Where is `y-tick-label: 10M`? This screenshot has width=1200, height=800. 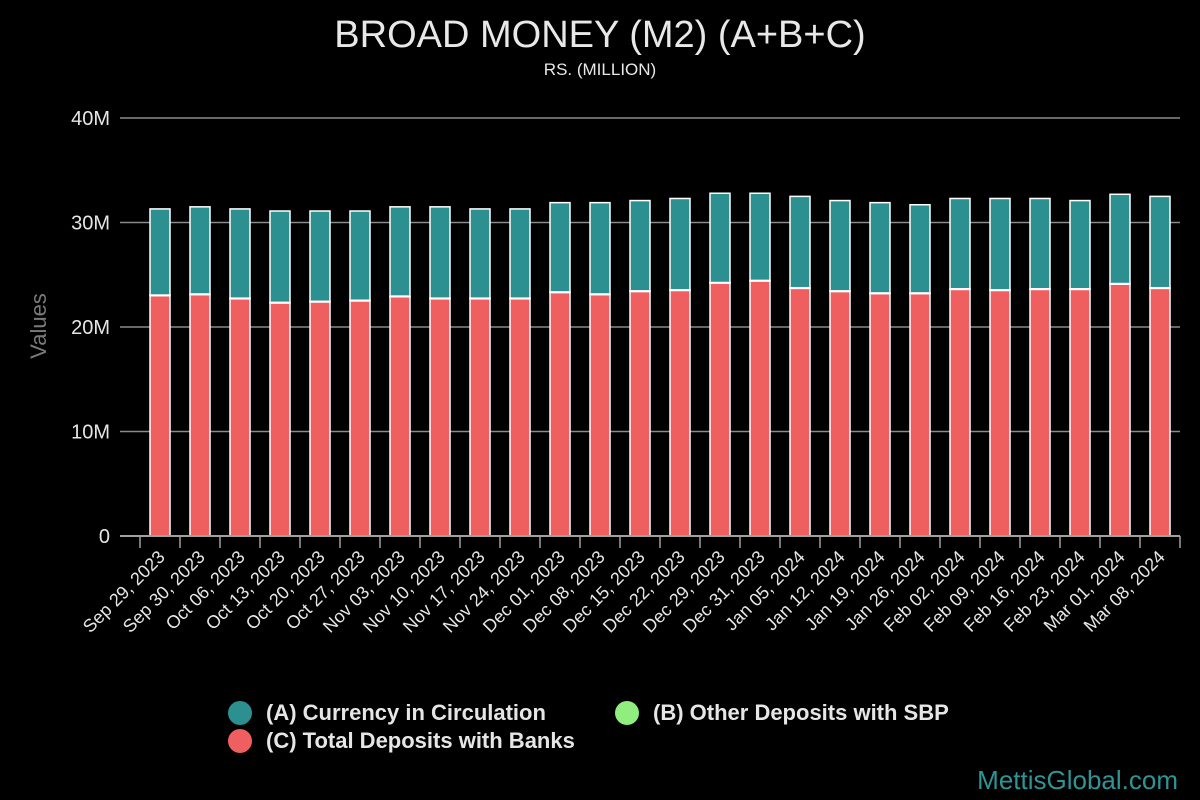 y-tick-label: 10M is located at coordinates (90, 433).